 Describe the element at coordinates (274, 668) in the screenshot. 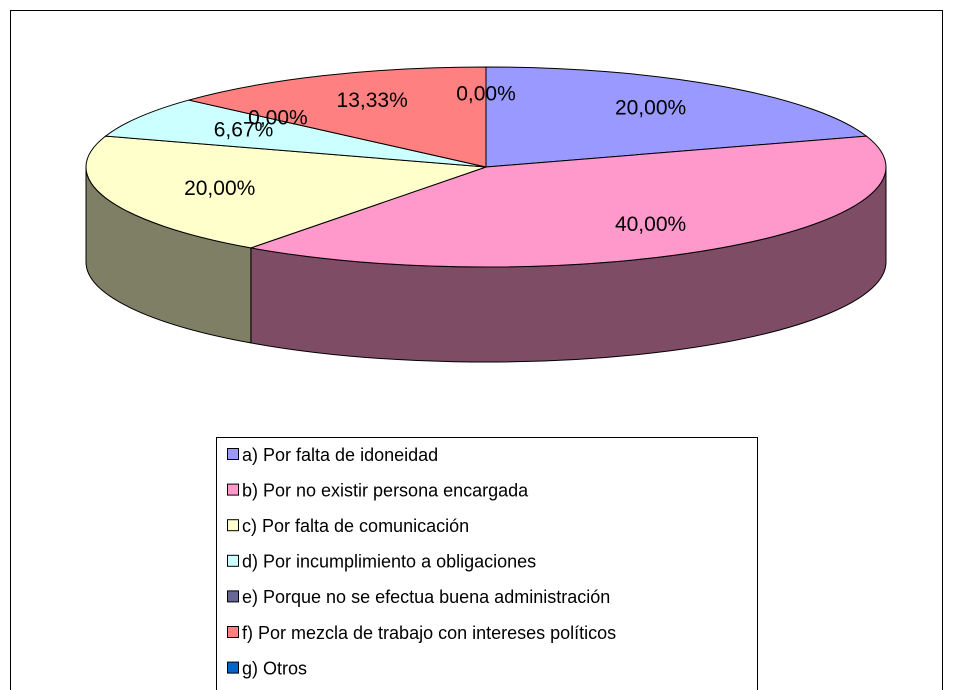

I see `legend-label: g) Otros` at that location.